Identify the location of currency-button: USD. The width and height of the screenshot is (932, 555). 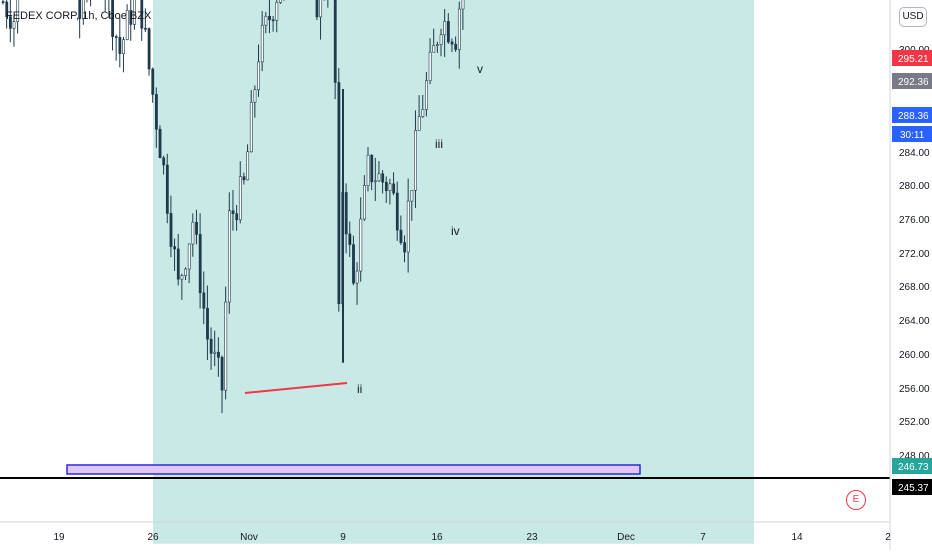
(913, 17).